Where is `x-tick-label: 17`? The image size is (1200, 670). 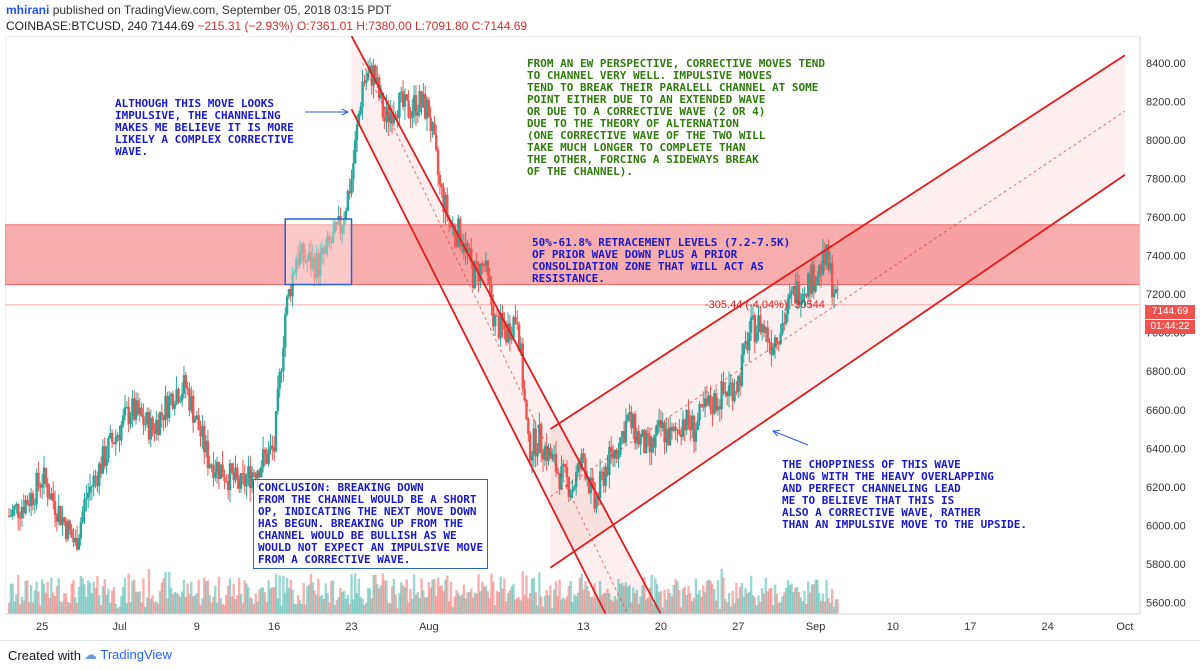 x-tick-label: 17 is located at coordinates (970, 627).